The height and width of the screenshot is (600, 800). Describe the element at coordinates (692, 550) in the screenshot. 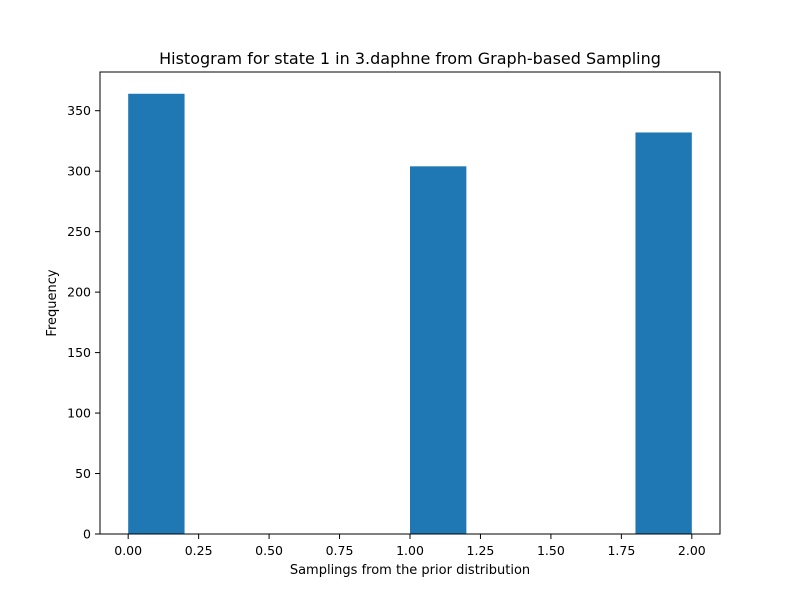

I see `x-tick-label: 2.00` at that location.